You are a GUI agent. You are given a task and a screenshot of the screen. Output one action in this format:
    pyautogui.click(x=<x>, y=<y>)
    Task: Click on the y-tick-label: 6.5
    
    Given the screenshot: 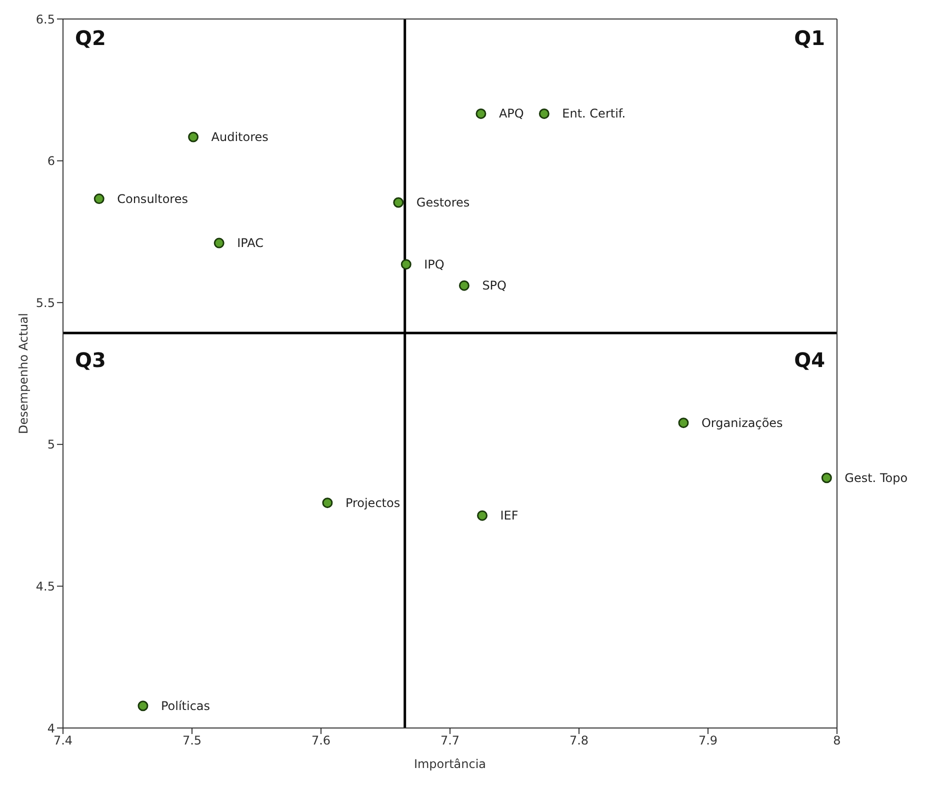 What is the action you would take?
    pyautogui.click(x=45, y=19)
    